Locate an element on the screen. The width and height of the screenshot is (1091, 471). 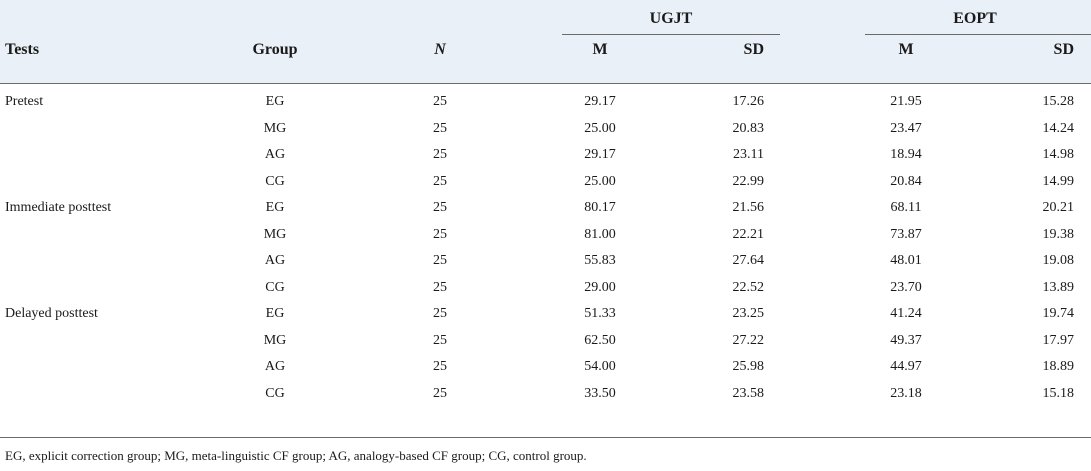
cell-eopt-m: 49.37 is located at coordinates (906, 340).